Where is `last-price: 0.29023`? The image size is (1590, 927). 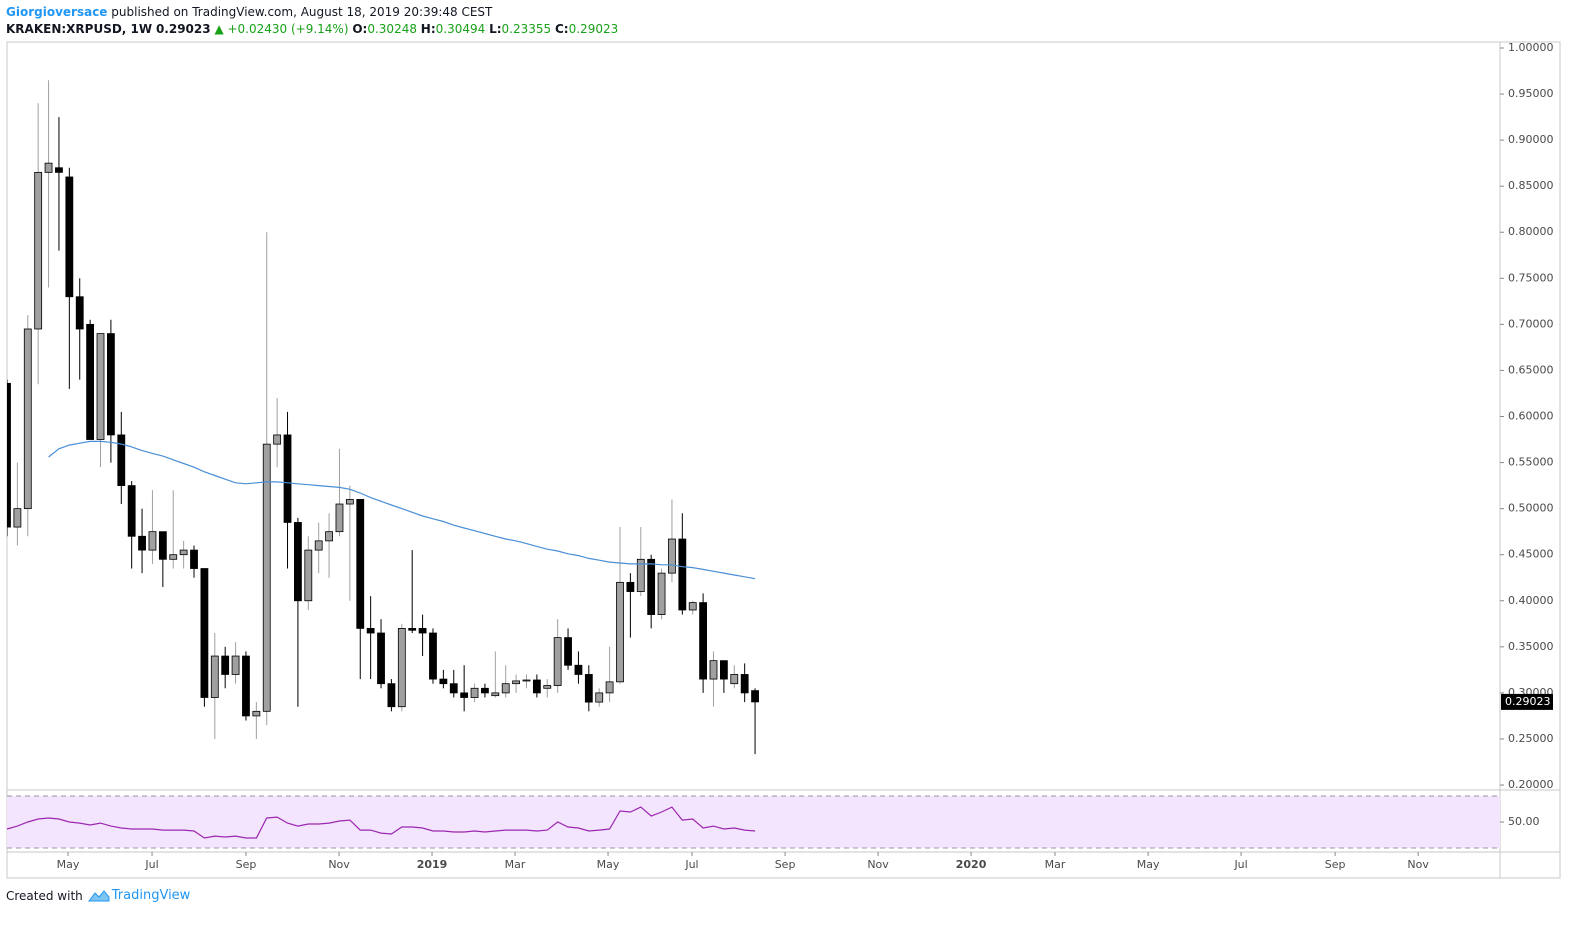
last-price: 0.29023 is located at coordinates (183, 29).